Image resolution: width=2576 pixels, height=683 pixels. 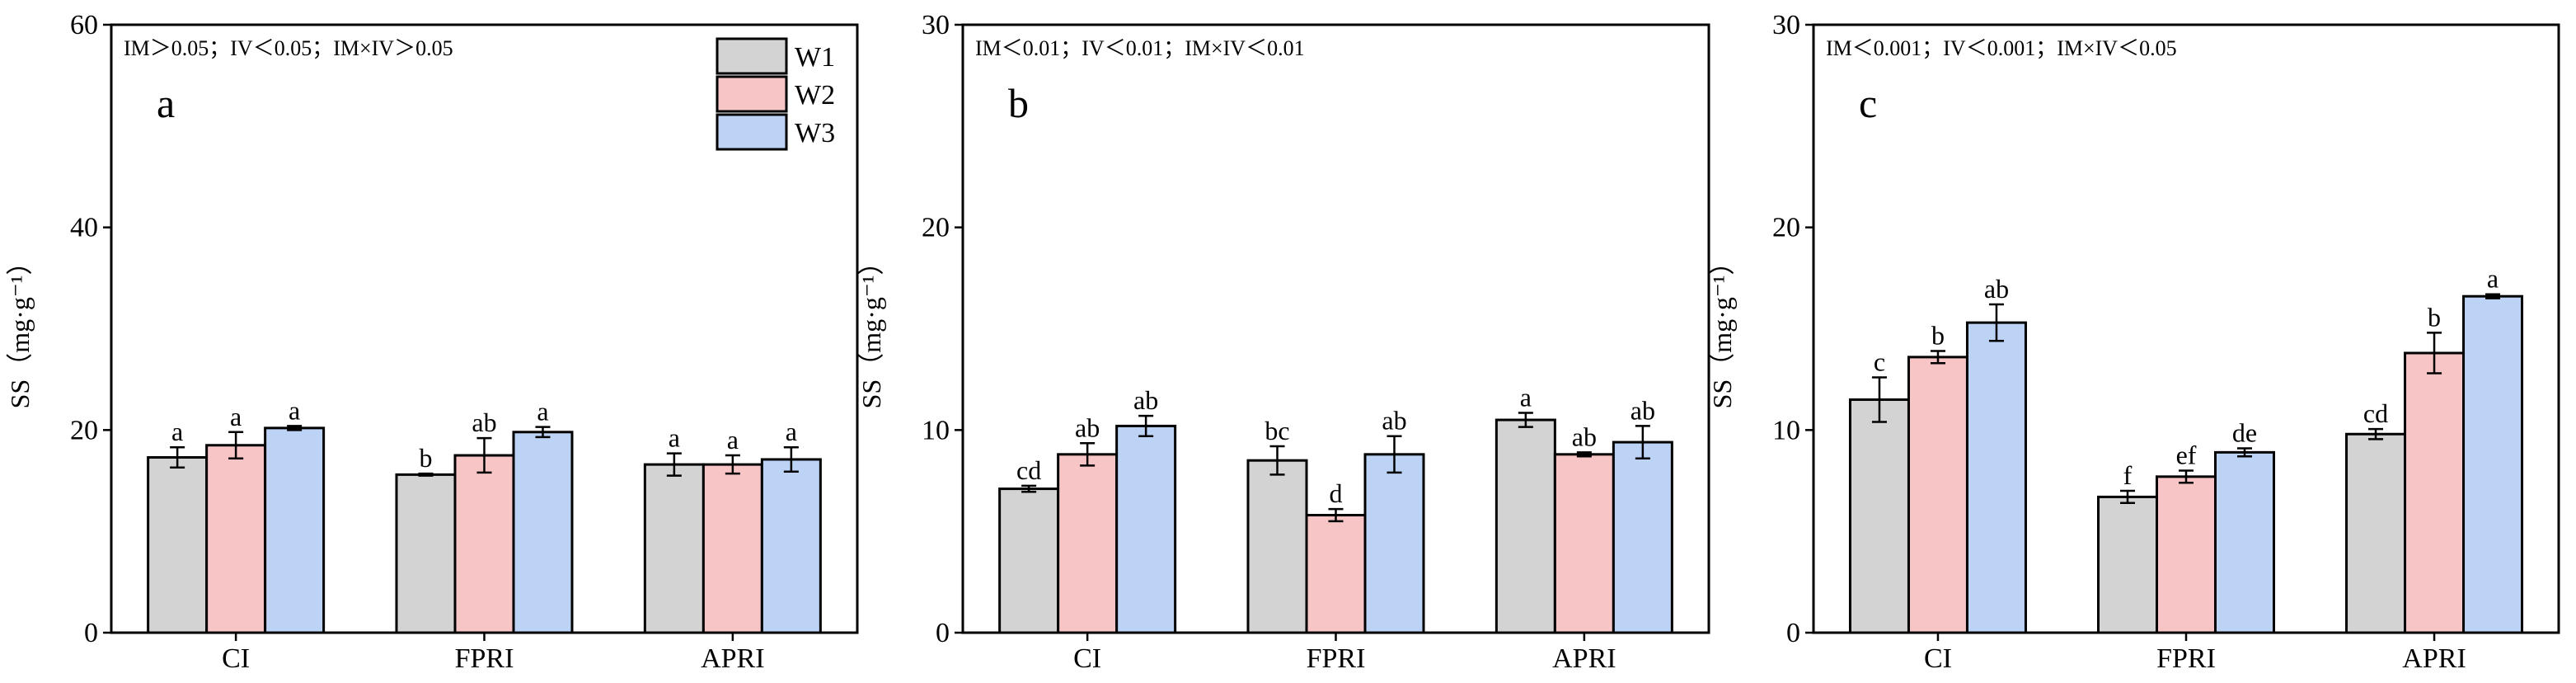 I want to click on bar-b-ci-w2, so click(x=1088, y=543).